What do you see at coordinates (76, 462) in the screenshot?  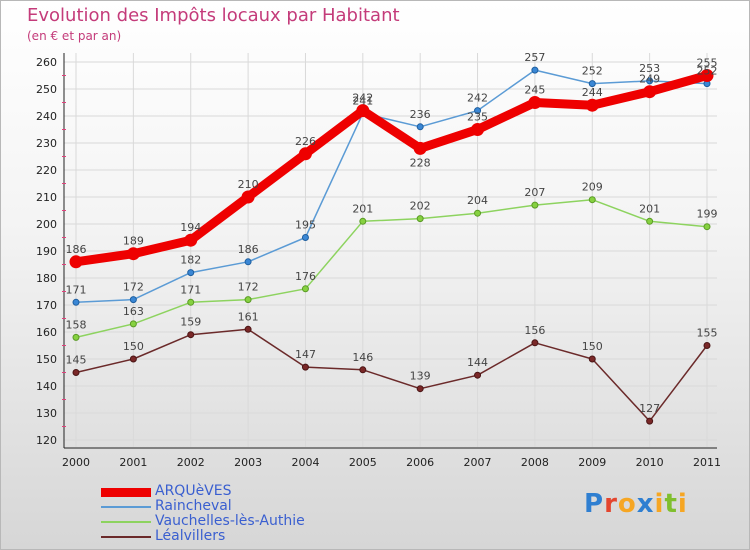 I see `x-tick-label: 2000` at bounding box center [76, 462].